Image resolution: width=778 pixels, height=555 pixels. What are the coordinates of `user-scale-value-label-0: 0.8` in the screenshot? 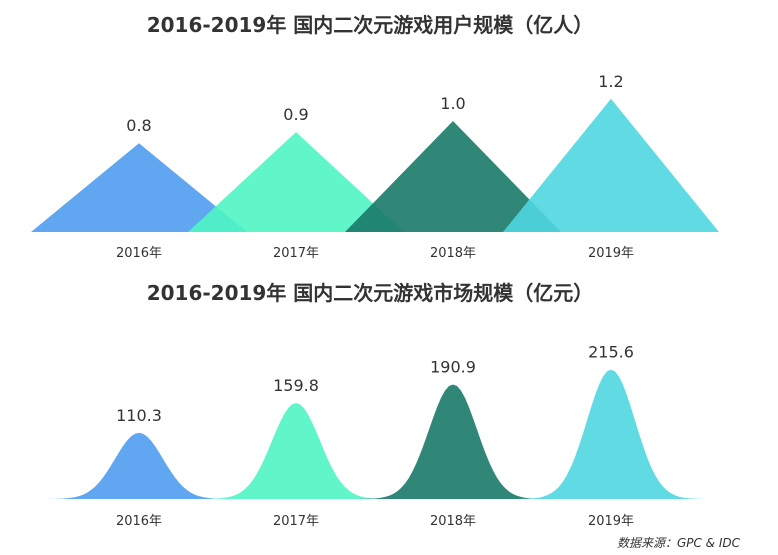 It's located at (138, 125).